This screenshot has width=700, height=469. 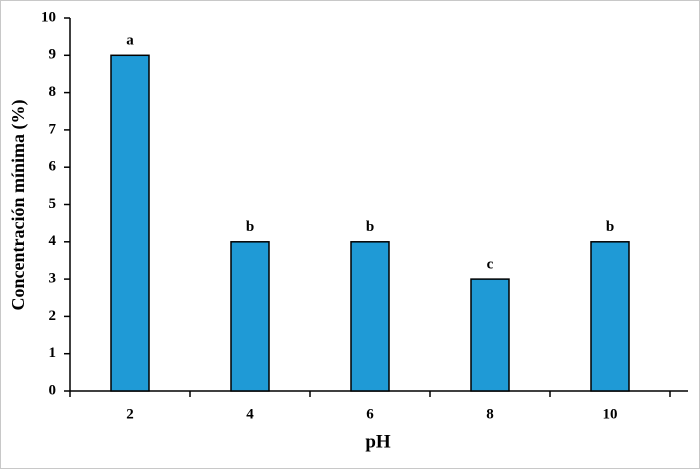 What do you see at coordinates (378, 441) in the screenshot?
I see `x-axis-label: pH` at bounding box center [378, 441].